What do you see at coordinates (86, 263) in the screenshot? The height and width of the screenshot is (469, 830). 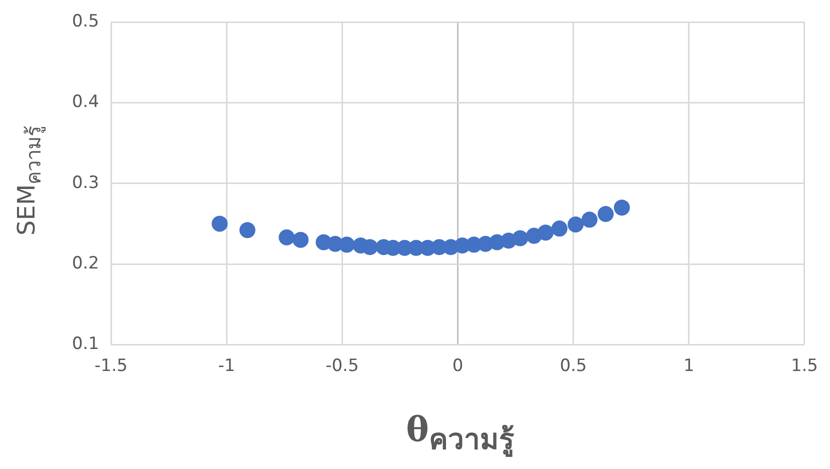 I see `y-tick-label: 0.2` at bounding box center [86, 263].